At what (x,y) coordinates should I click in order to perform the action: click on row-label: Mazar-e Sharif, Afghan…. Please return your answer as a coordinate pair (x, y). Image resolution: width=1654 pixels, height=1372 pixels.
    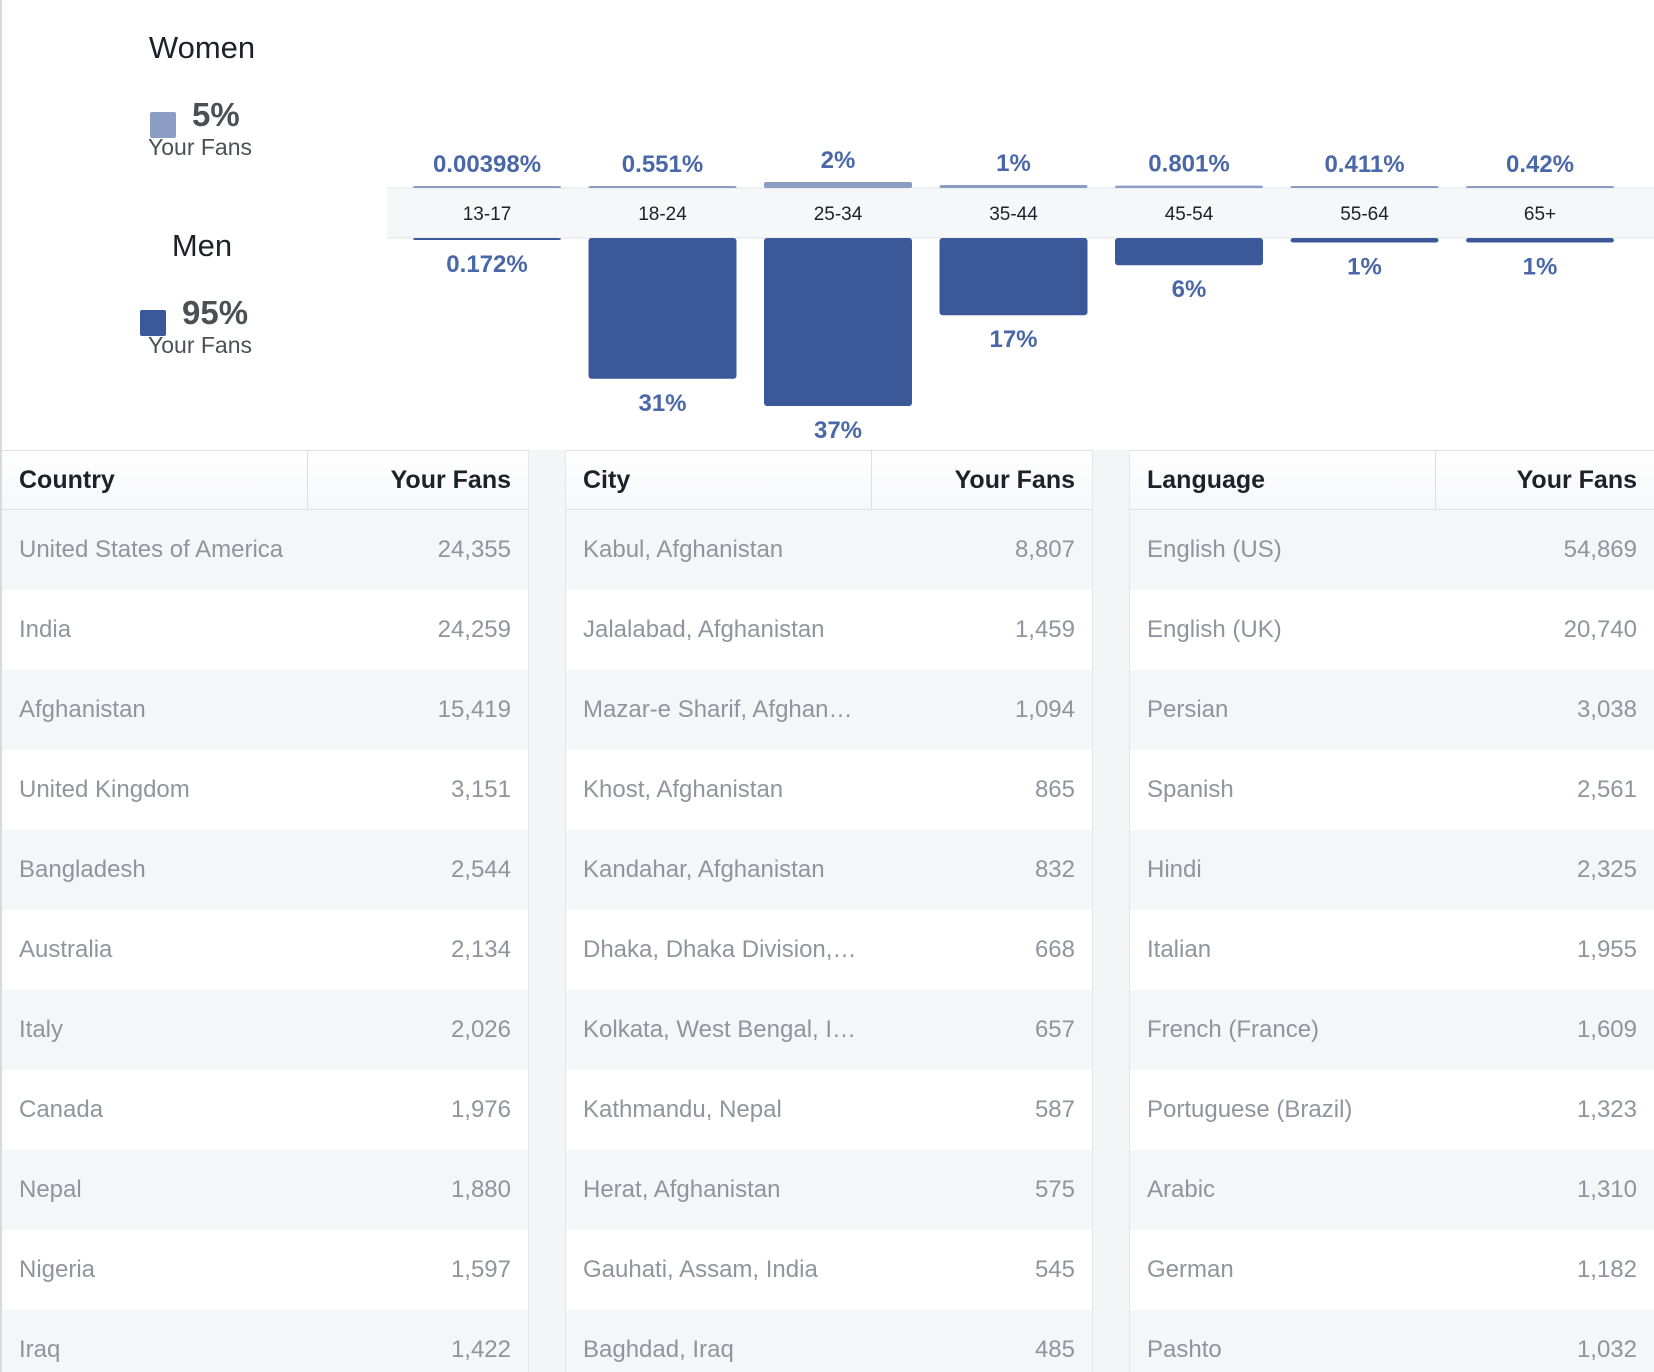
    Looking at the image, I should click on (718, 709).